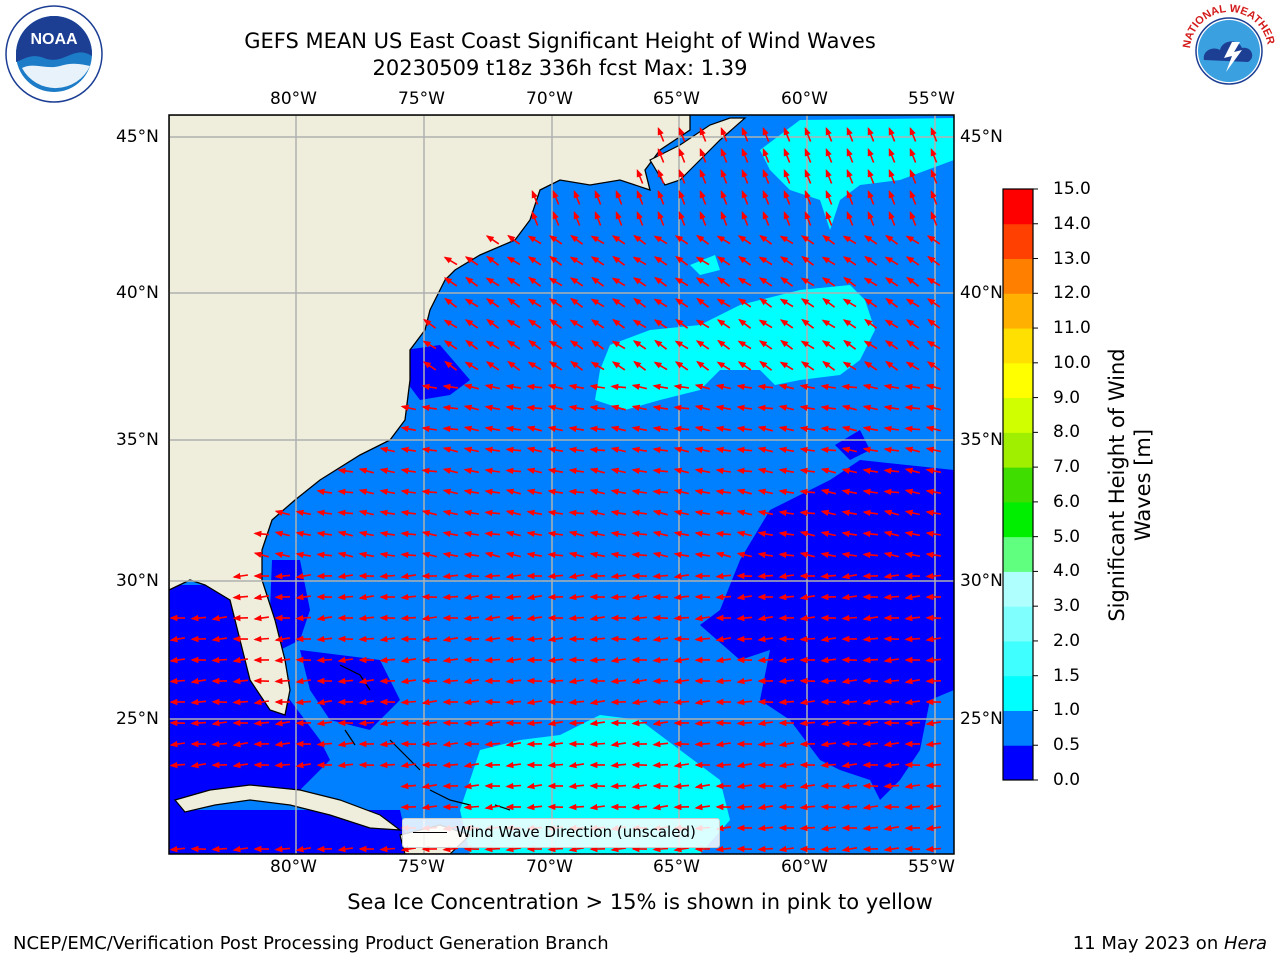 The width and height of the screenshot is (1280, 960). What do you see at coordinates (290, 605) in the screenshot?
I see `florida-coastal-low` at bounding box center [290, 605].